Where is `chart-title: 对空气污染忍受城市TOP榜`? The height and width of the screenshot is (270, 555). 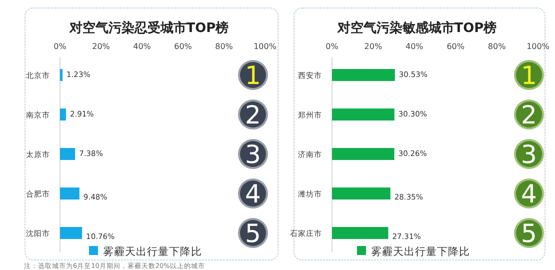 chart-title: 对空气污染忍受城市TOP榜 is located at coordinates (148, 28).